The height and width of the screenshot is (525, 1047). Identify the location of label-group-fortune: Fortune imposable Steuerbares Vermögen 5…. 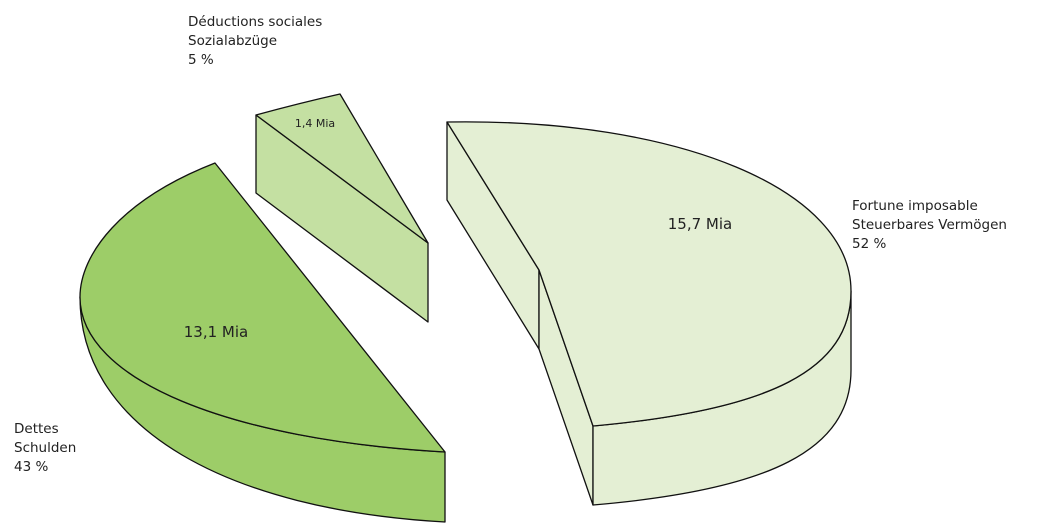
(929, 225).